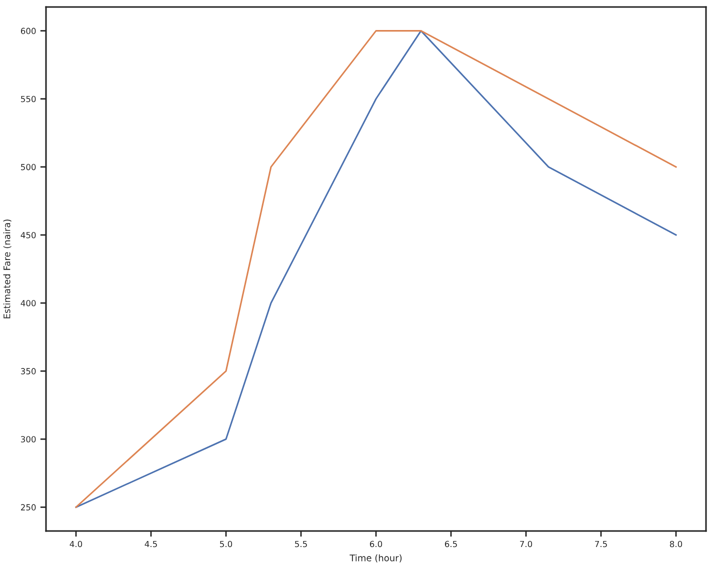 The height and width of the screenshot is (569, 713). Describe the element at coordinates (150, 544) in the screenshot. I see `x-tick-label: 4.5` at that location.